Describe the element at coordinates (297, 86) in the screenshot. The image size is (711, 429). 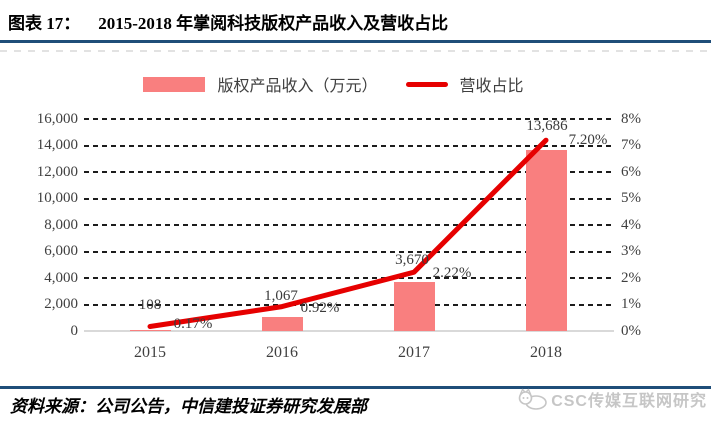
I see `legend-bar-label: 版权产品收入（万元）` at that location.